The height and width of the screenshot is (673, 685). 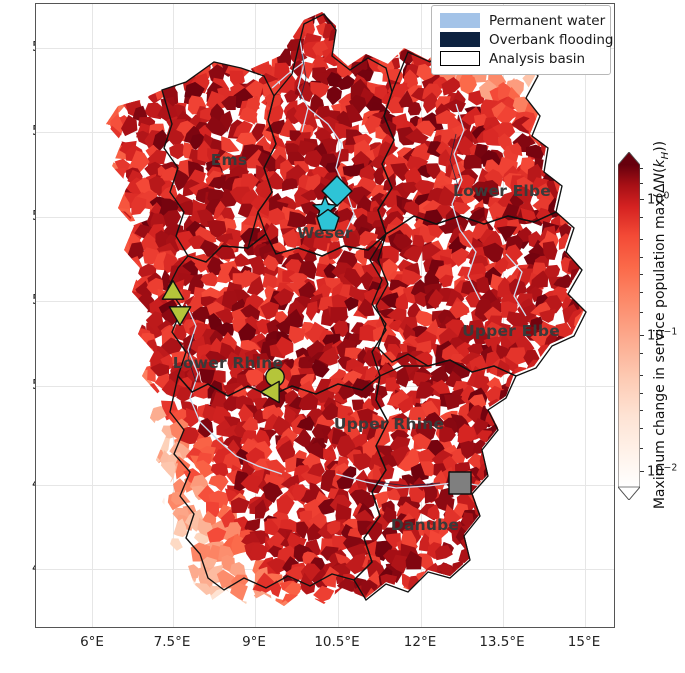 What do you see at coordinates (180, 316) in the screenshot?
I see `map-marker-rhine-triangle-down` at bounding box center [180, 316].